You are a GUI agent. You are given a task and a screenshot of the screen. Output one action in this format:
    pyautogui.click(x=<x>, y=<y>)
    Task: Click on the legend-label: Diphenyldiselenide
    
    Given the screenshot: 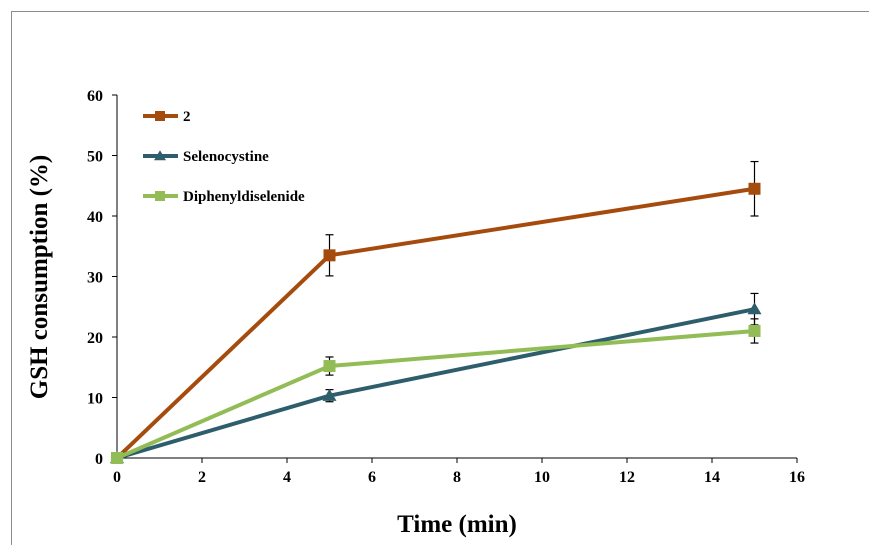 What is the action you would take?
    pyautogui.click(x=244, y=197)
    